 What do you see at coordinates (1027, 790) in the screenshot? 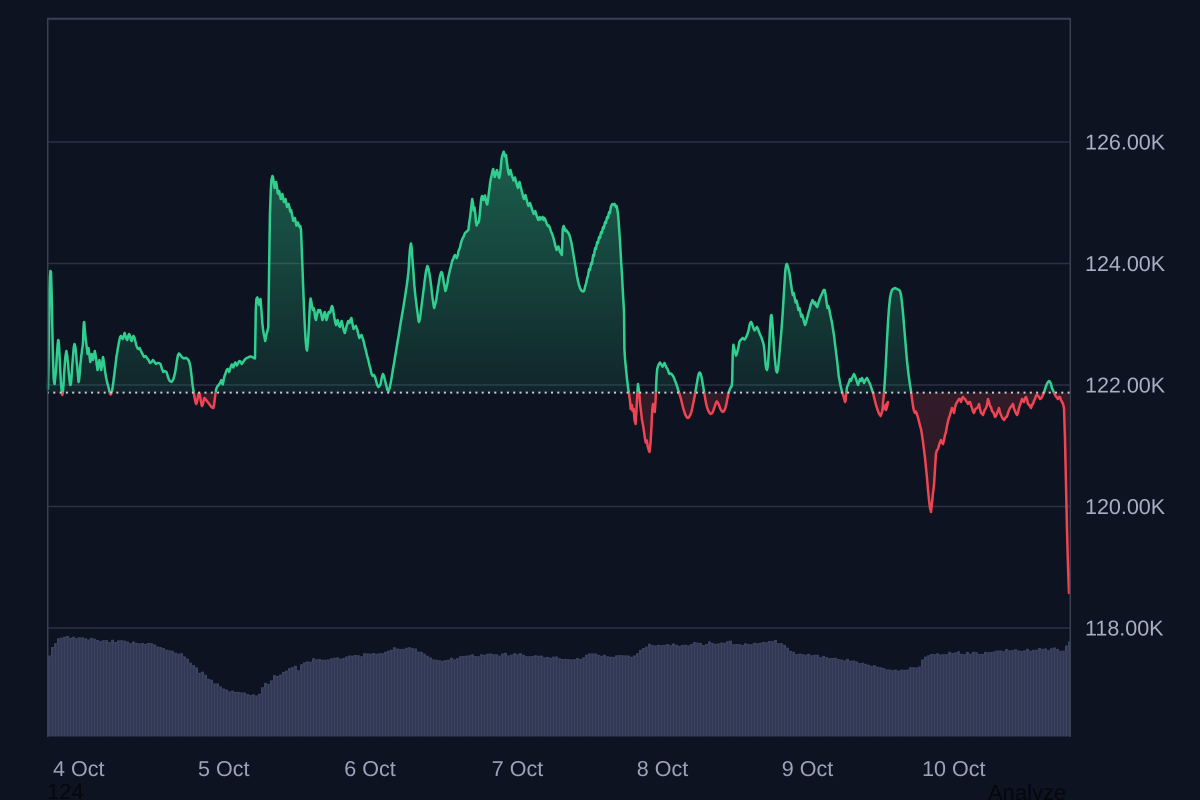
I see `svg-text: Analyze` at bounding box center [1027, 790].